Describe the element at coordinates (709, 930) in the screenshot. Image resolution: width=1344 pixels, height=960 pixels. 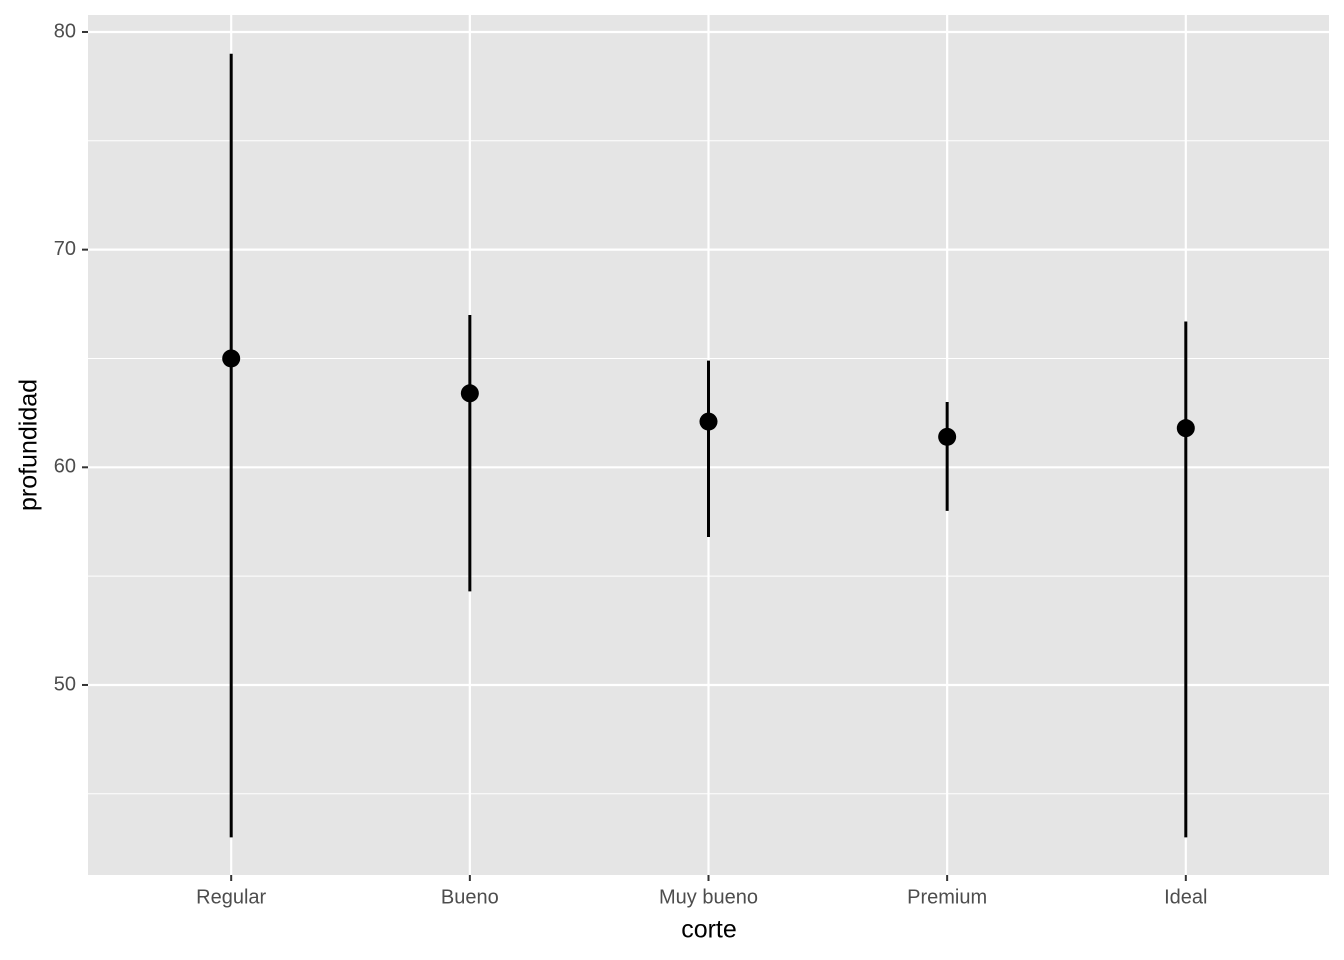
I see `x-axis-title: corte` at that location.